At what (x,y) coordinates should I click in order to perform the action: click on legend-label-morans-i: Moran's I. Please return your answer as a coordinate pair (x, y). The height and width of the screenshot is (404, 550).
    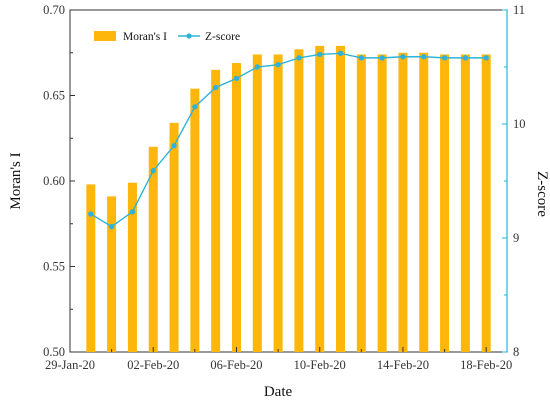
    Looking at the image, I should click on (145, 37).